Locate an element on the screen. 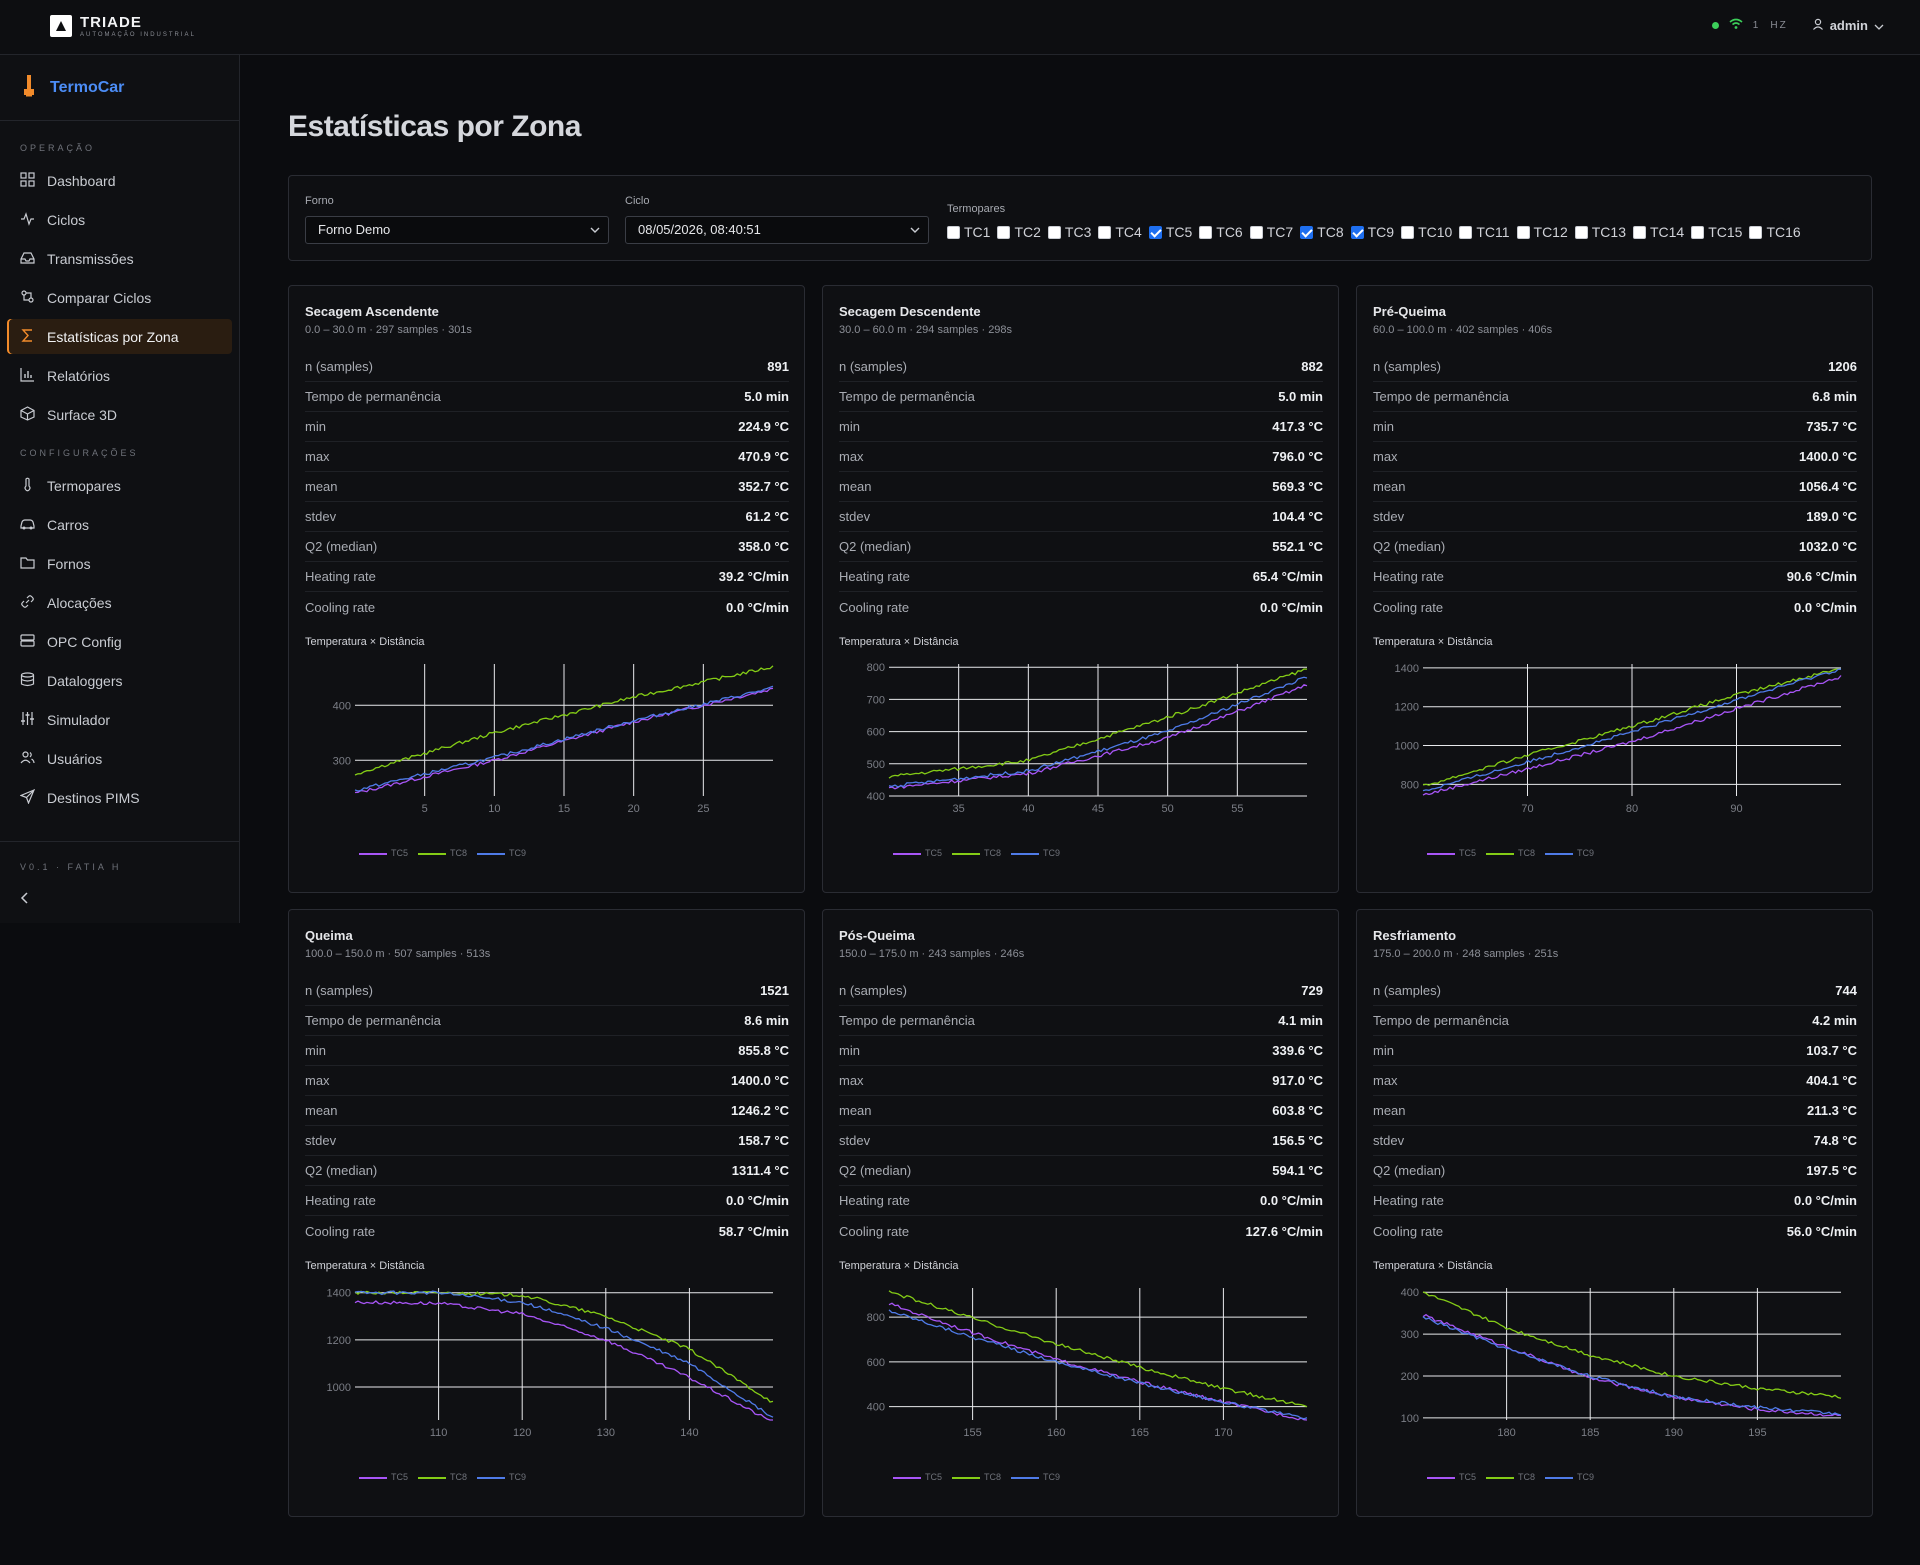  series-line-tc8 is located at coordinates (1632, 727).